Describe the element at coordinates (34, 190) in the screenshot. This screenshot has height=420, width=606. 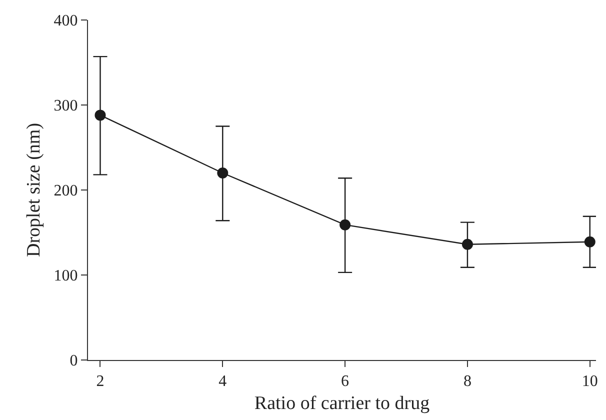
I see `y-axis-title: Droplet size (nm)` at that location.